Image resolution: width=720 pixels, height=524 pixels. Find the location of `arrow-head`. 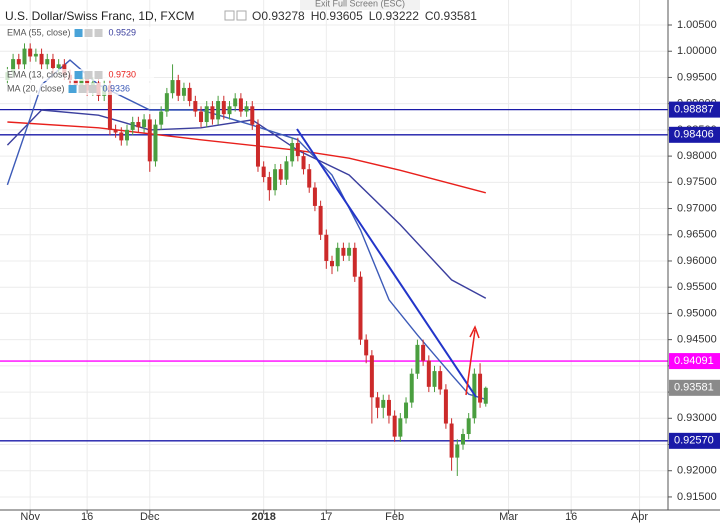

arrow-head is located at coordinates (474, 332).